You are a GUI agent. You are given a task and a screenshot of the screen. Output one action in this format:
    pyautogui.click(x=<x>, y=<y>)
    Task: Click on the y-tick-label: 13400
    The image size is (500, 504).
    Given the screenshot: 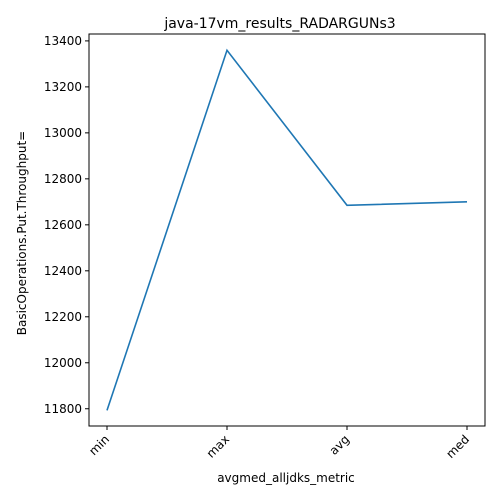 What is the action you would take?
    pyautogui.click(x=63, y=41)
    